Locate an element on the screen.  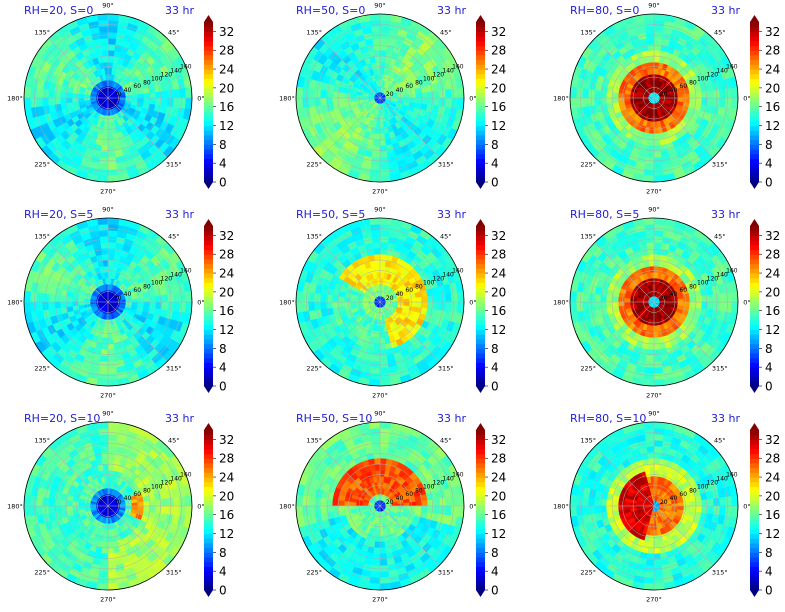
radial-label: 40 is located at coordinates (674, 90).